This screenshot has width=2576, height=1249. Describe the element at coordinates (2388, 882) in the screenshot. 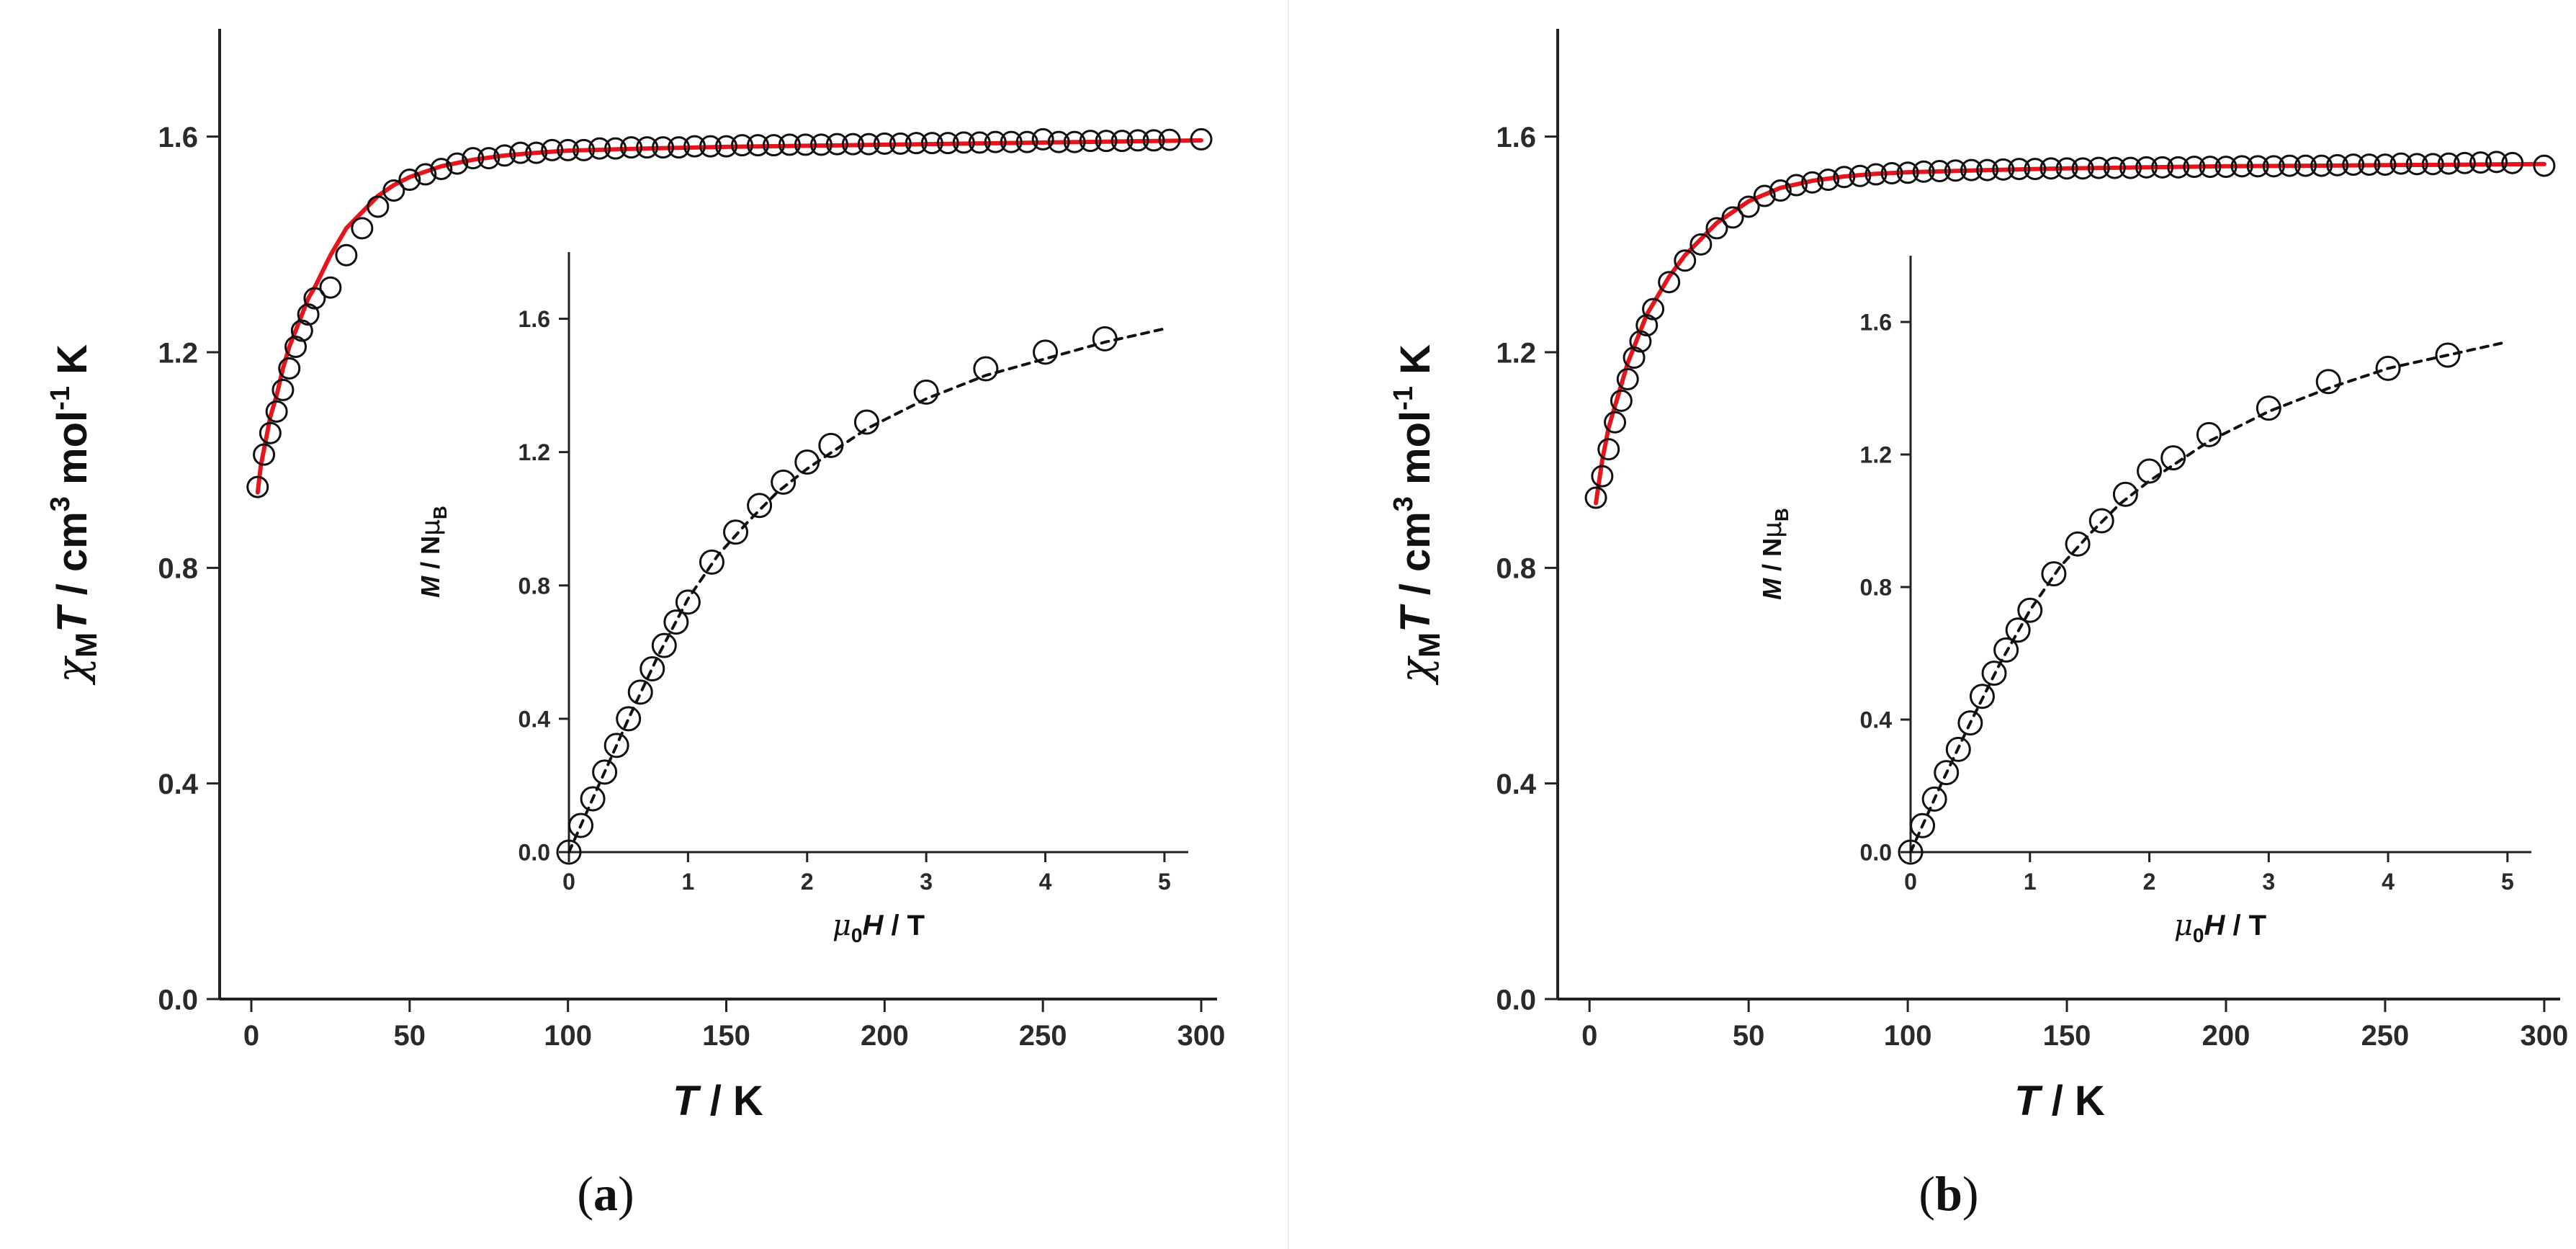

I see `b-inset-xtick-label: 4` at that location.